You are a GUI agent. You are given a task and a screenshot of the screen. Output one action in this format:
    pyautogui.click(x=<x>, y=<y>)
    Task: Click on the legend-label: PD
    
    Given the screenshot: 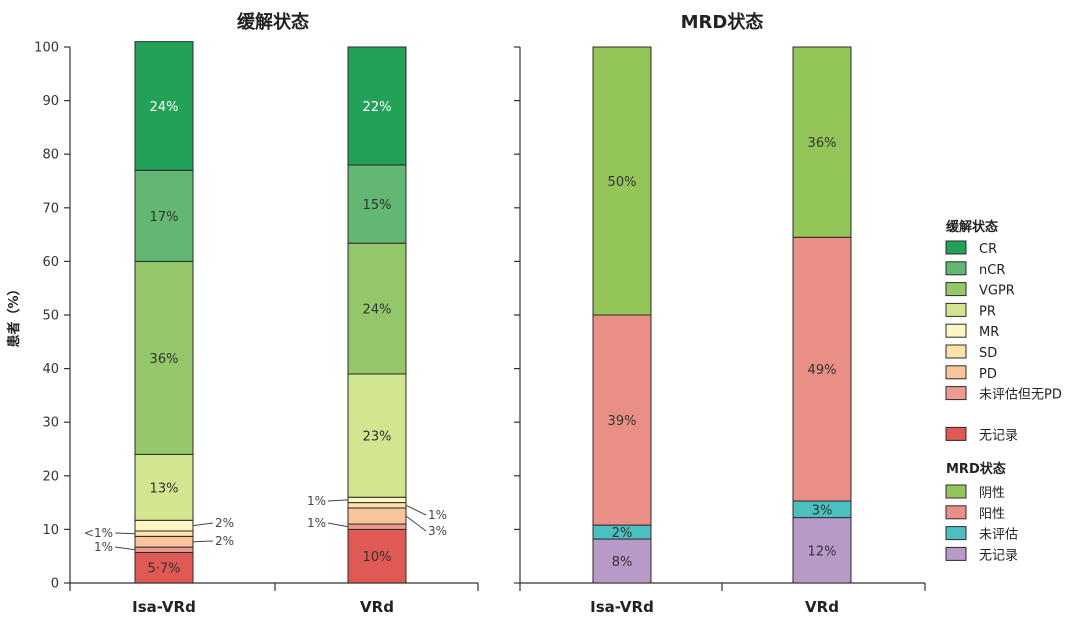 What is the action you would take?
    pyautogui.click(x=988, y=374)
    